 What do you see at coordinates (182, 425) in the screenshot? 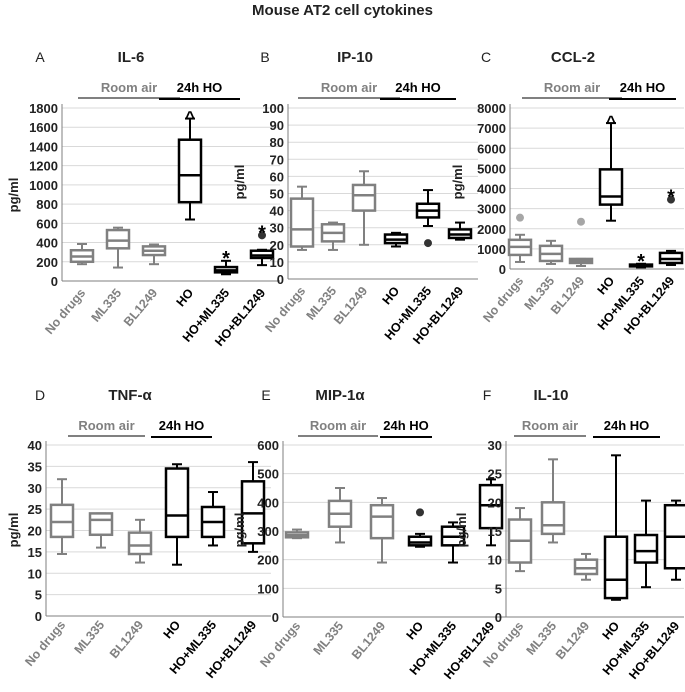
I see `panel-d-group-label-ho: 24h HO` at bounding box center [182, 425].